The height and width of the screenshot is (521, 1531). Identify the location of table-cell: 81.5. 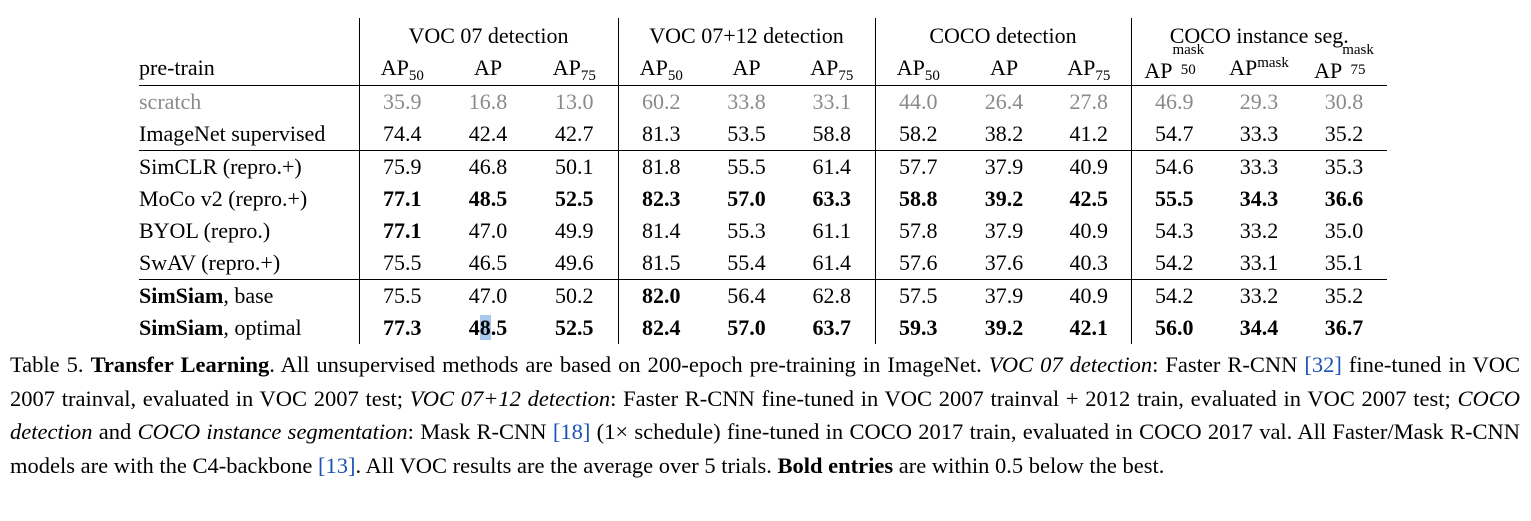
(661, 262).